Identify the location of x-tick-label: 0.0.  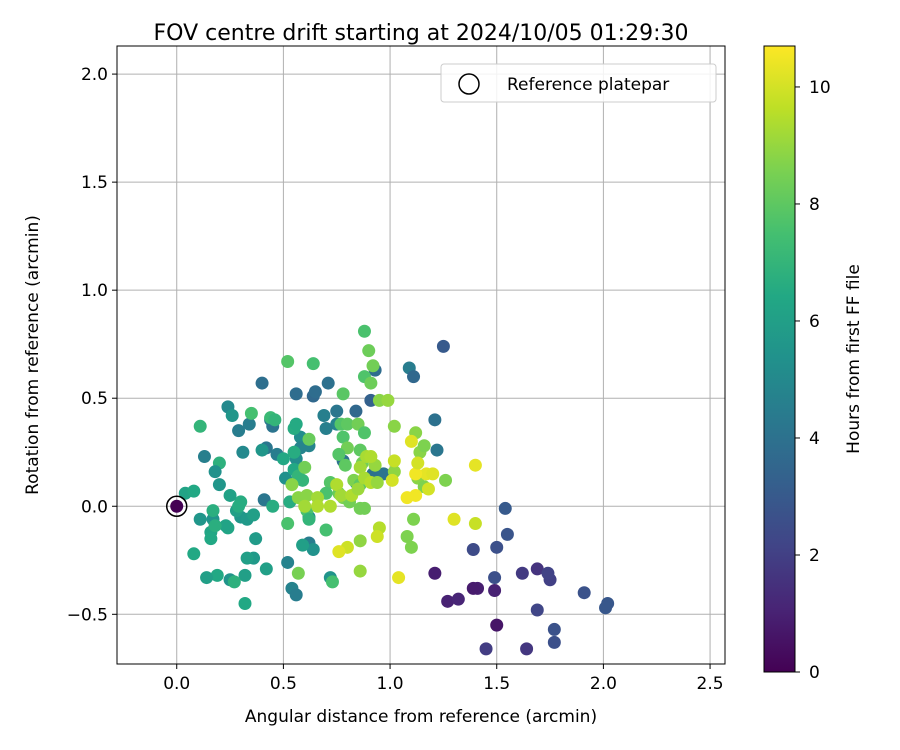
(176, 684).